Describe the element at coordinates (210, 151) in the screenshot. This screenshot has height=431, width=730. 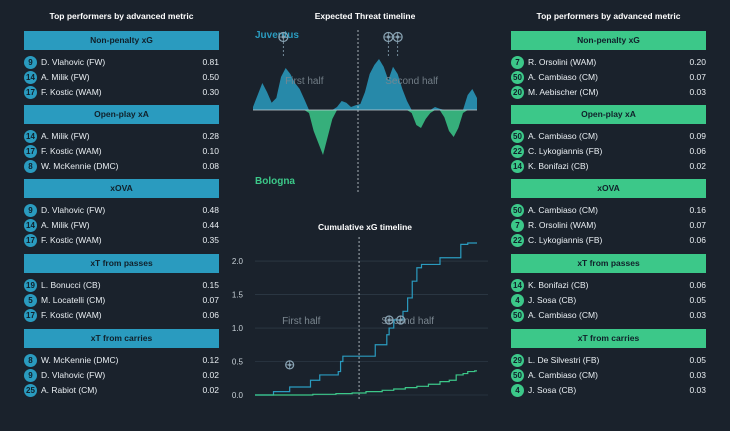
I see `metric-value: 0.10` at that location.